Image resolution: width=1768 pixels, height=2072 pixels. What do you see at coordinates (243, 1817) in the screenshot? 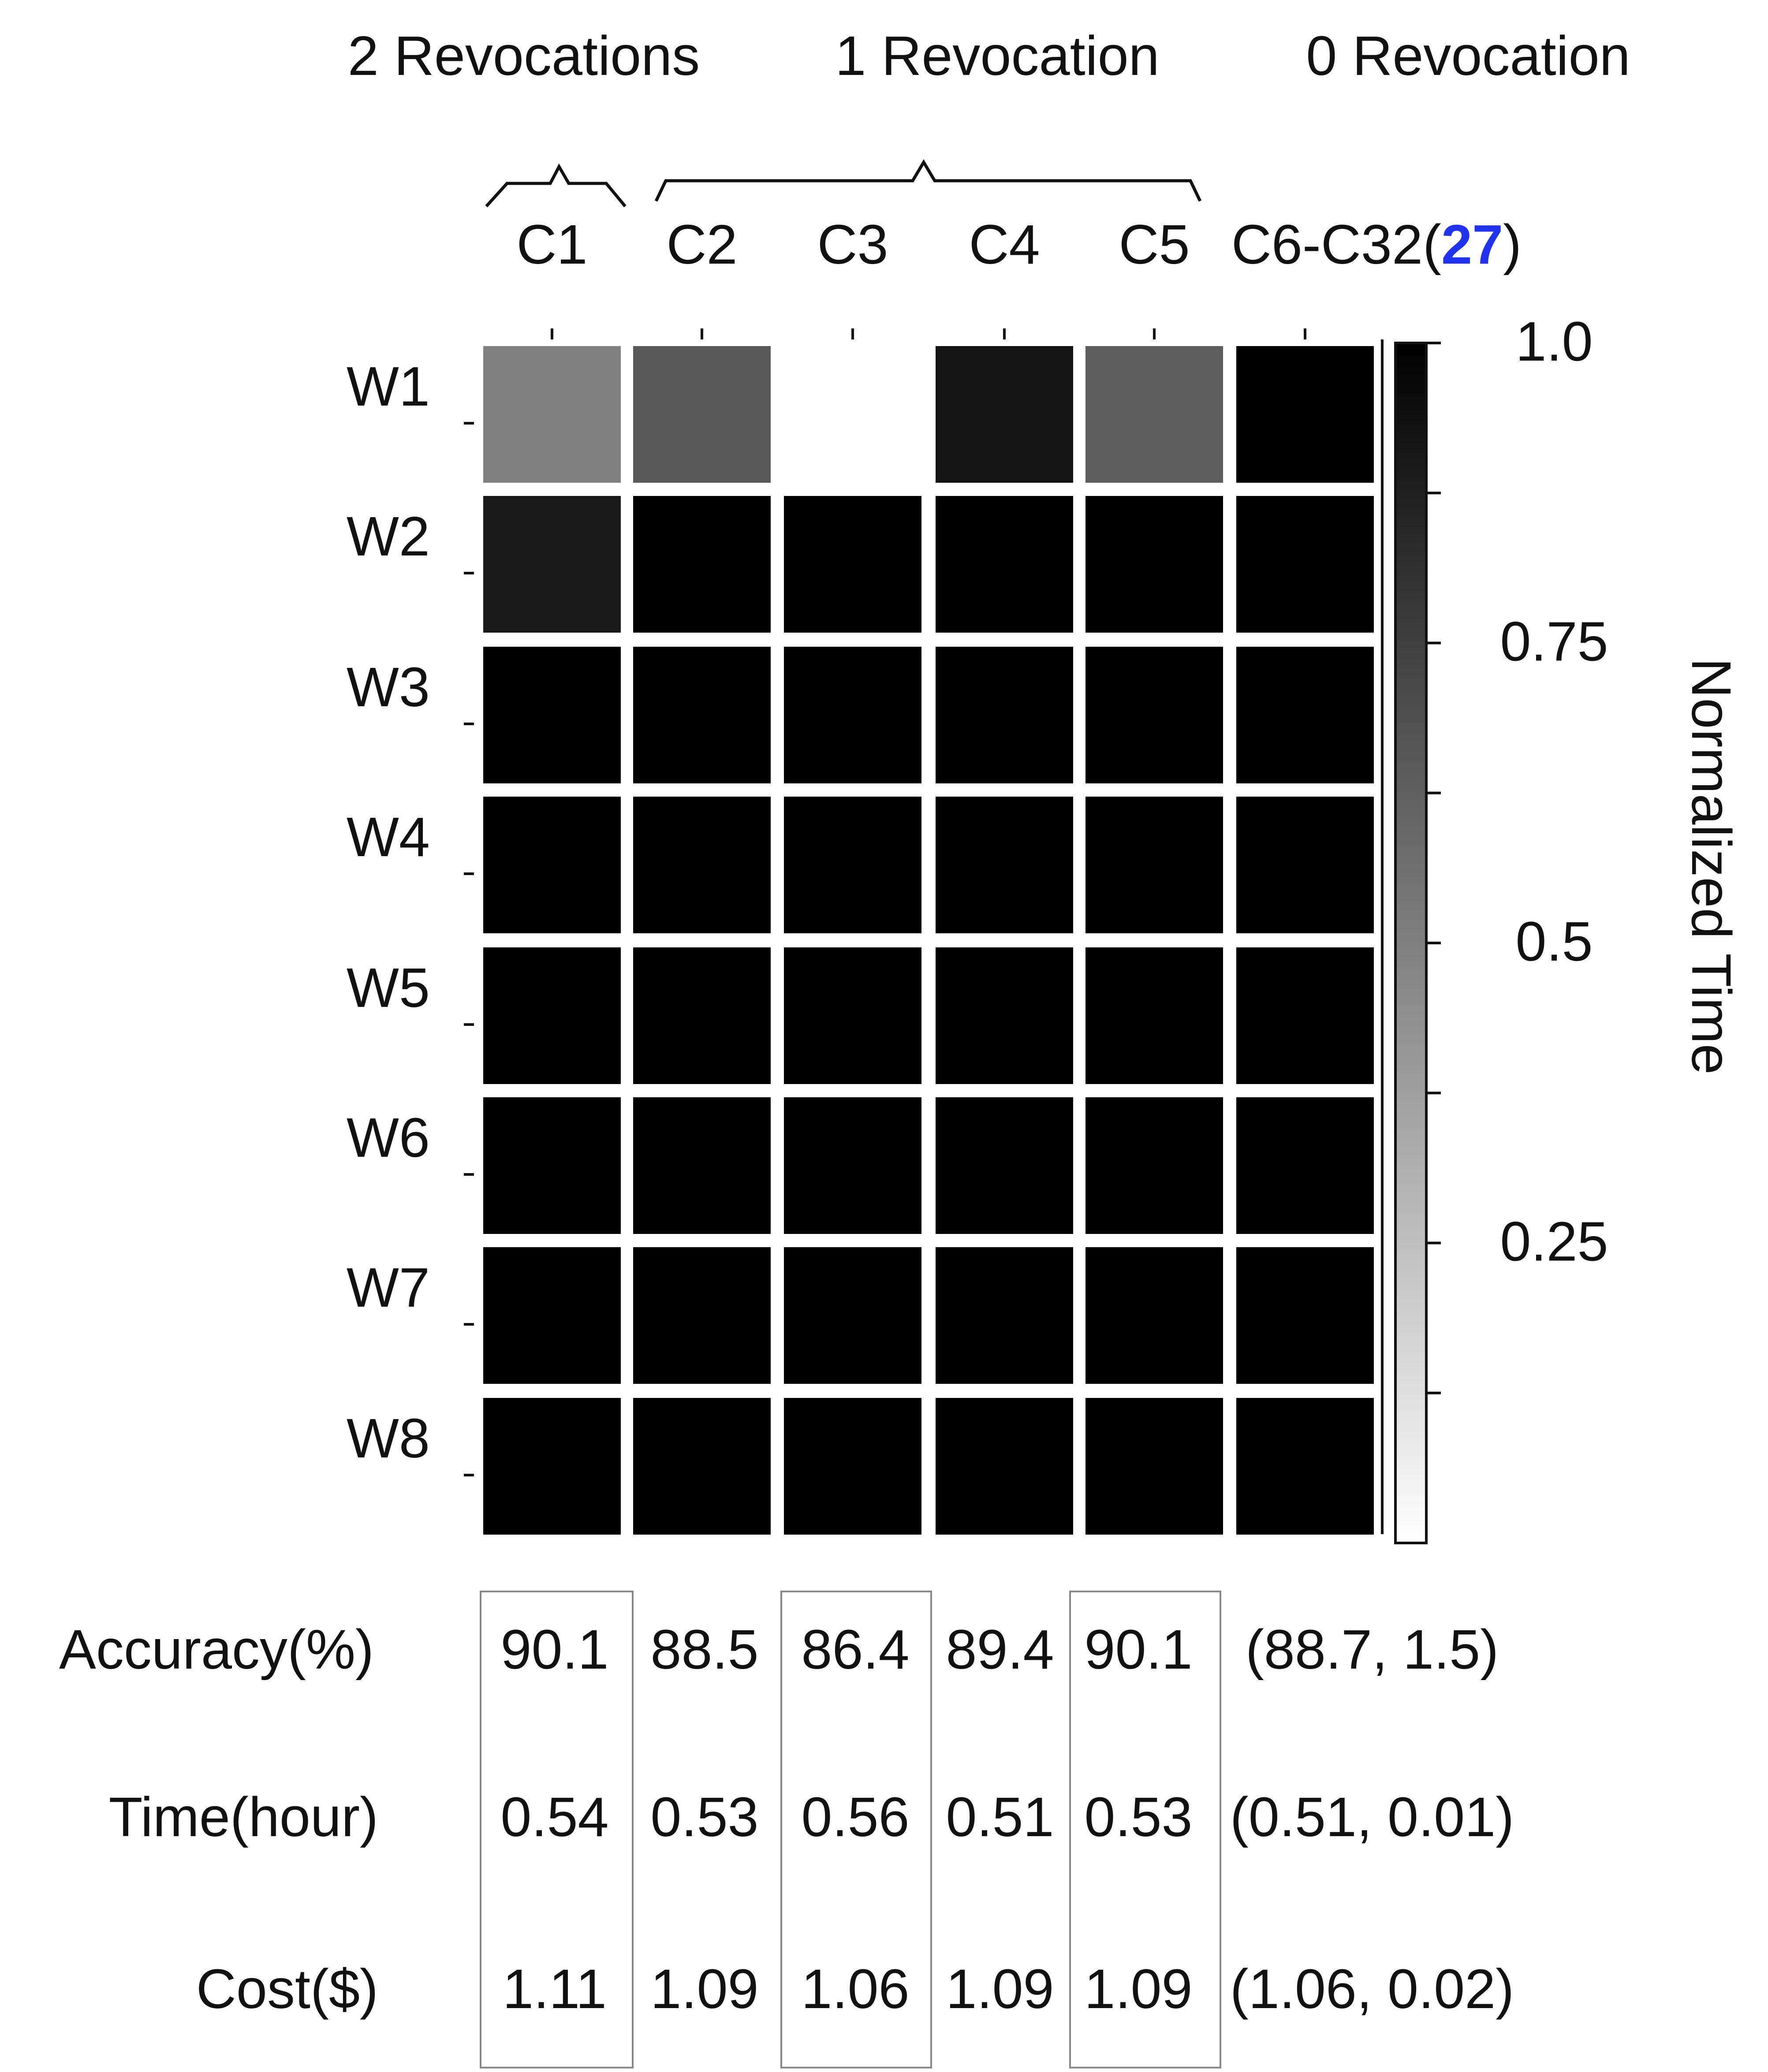
I see `table-row-label-time-hour: Time(hour)` at bounding box center [243, 1817].